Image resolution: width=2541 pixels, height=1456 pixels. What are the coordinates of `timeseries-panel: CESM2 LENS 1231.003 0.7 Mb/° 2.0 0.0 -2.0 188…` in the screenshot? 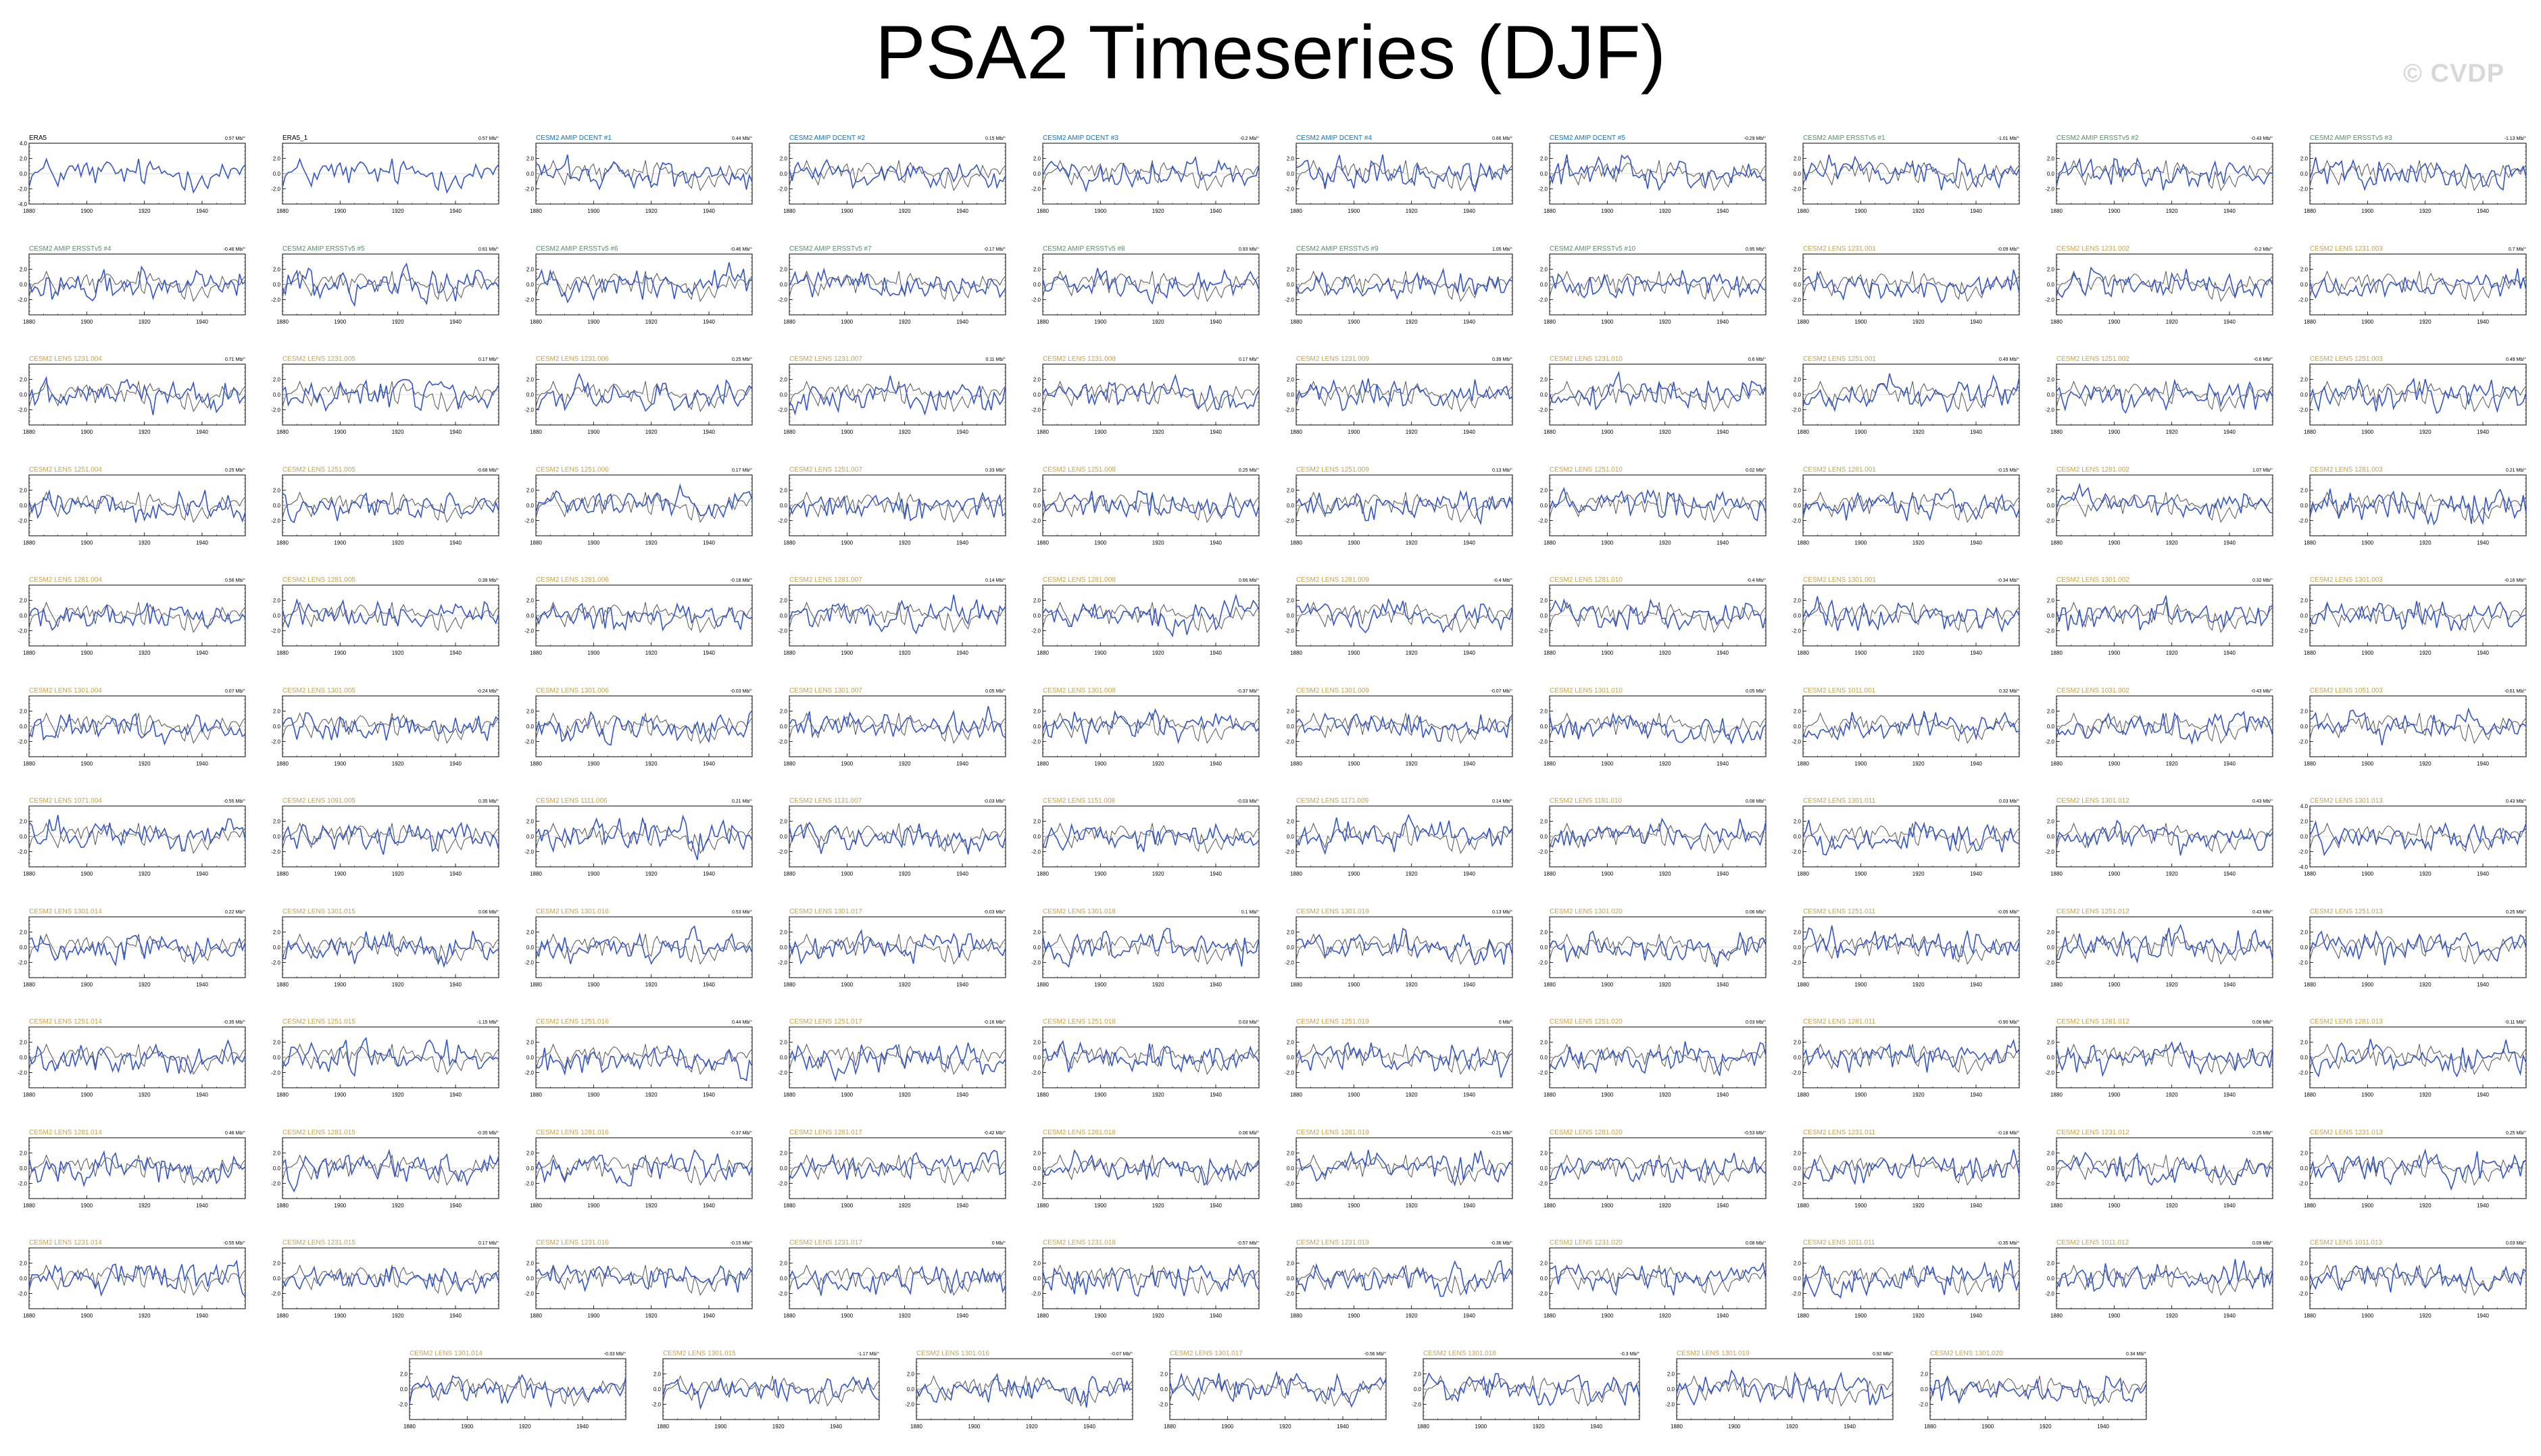 It's located at (2412, 285).